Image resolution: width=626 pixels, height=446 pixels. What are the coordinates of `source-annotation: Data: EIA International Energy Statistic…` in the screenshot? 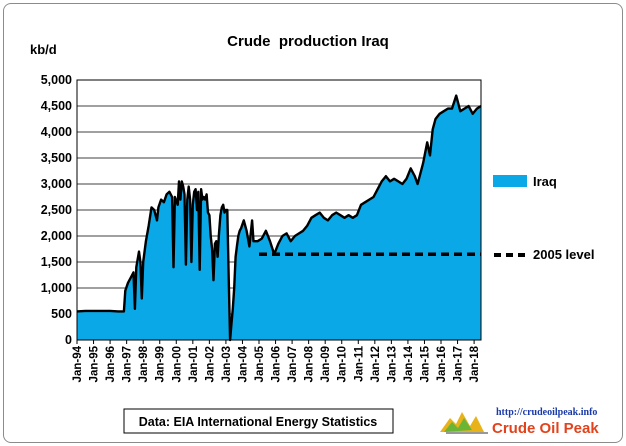 It's located at (258, 422).